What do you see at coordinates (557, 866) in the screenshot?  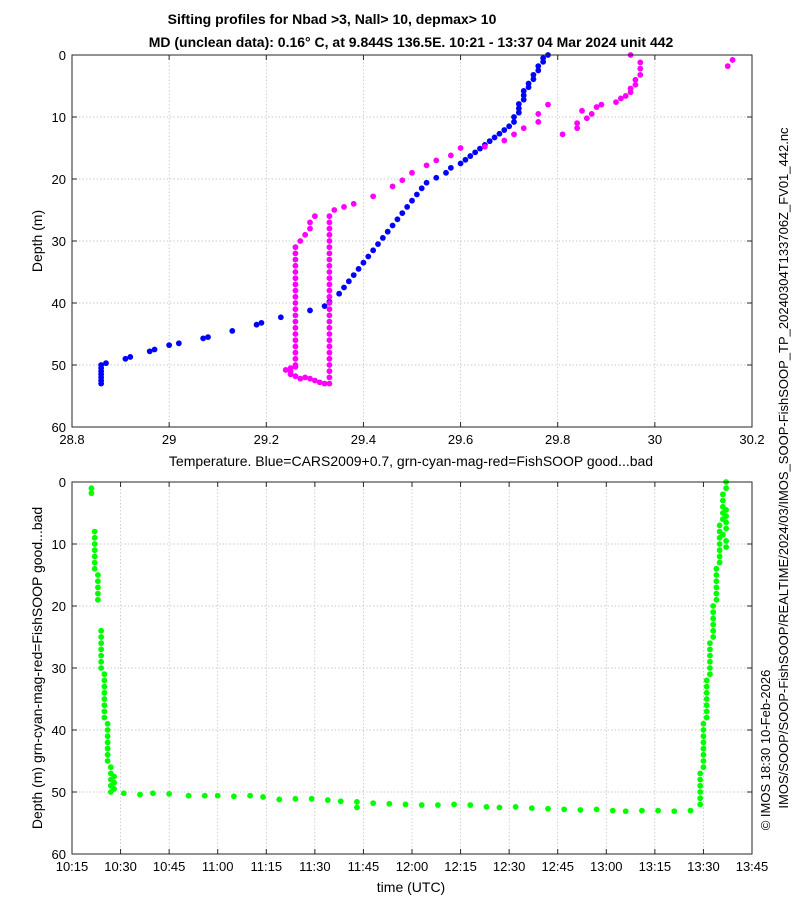 I see `bottom-x-tick-label: 12:45` at bounding box center [557, 866].